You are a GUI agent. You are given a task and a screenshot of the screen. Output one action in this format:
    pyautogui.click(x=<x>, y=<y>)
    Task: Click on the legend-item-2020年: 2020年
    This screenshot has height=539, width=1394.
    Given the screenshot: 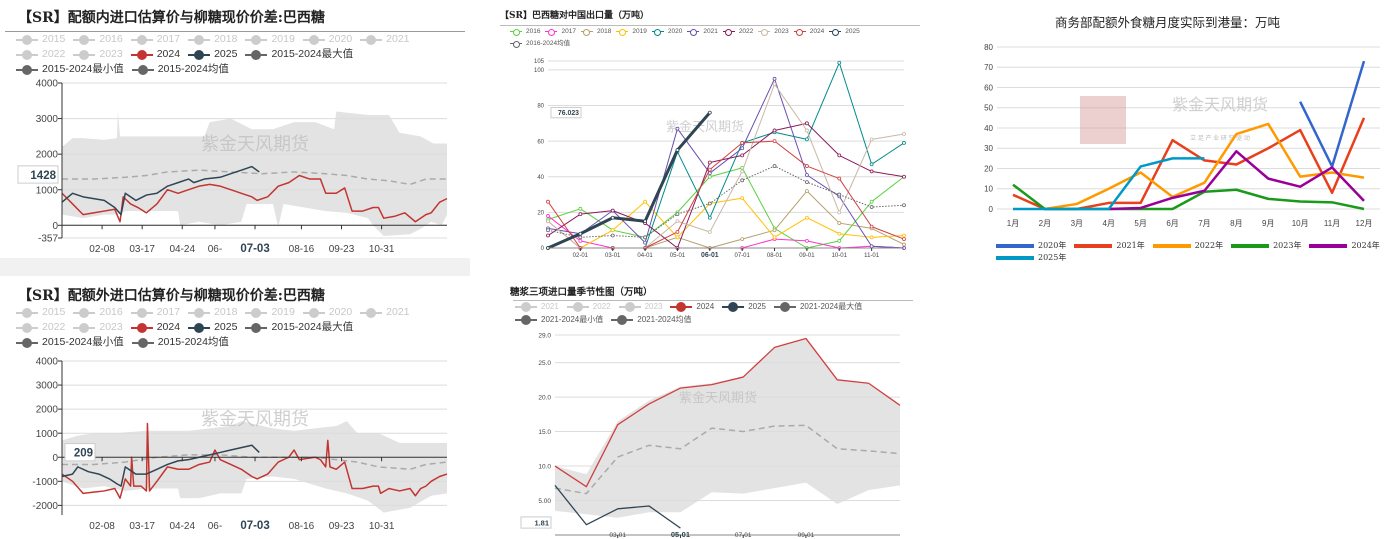 What is the action you would take?
    pyautogui.click(x=1031, y=246)
    